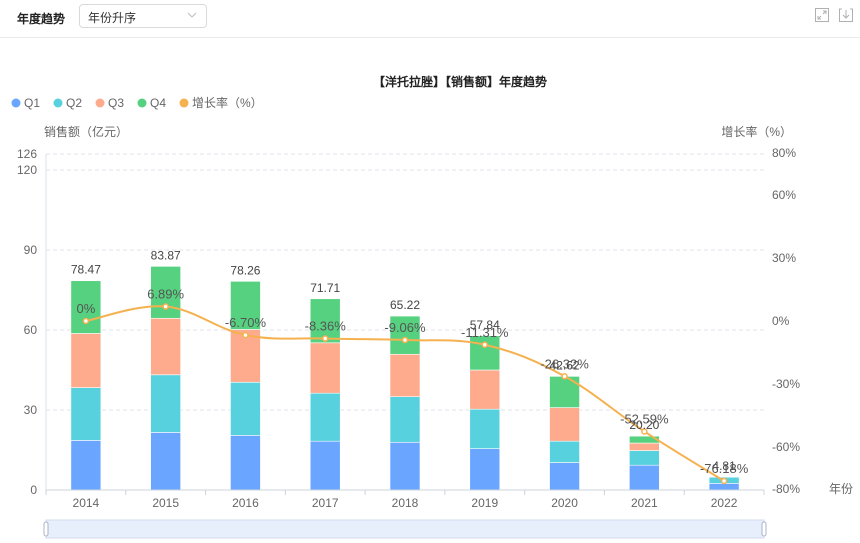  I want to click on growth-point-2017, so click(325, 338).